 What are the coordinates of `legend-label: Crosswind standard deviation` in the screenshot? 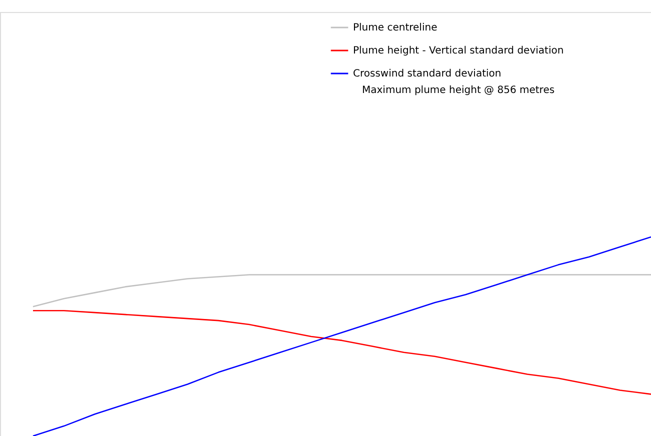 It's located at (427, 74).